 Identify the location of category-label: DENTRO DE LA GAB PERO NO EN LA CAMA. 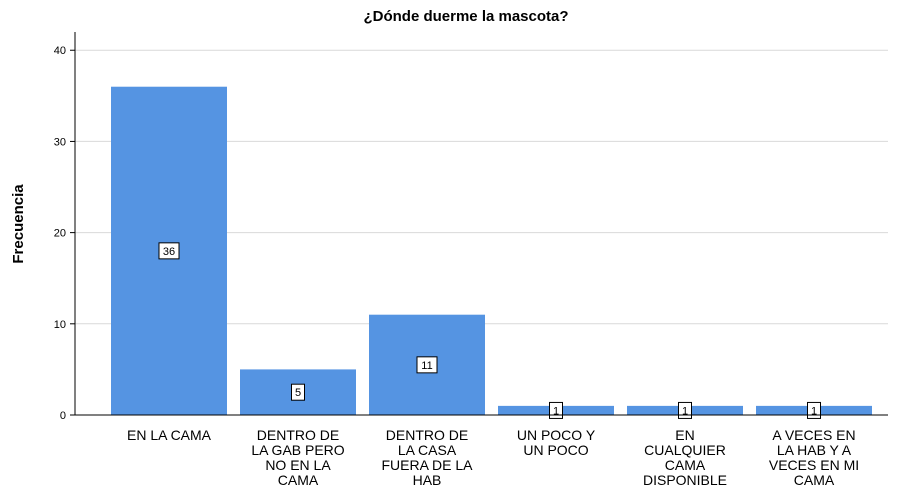
(297, 457).